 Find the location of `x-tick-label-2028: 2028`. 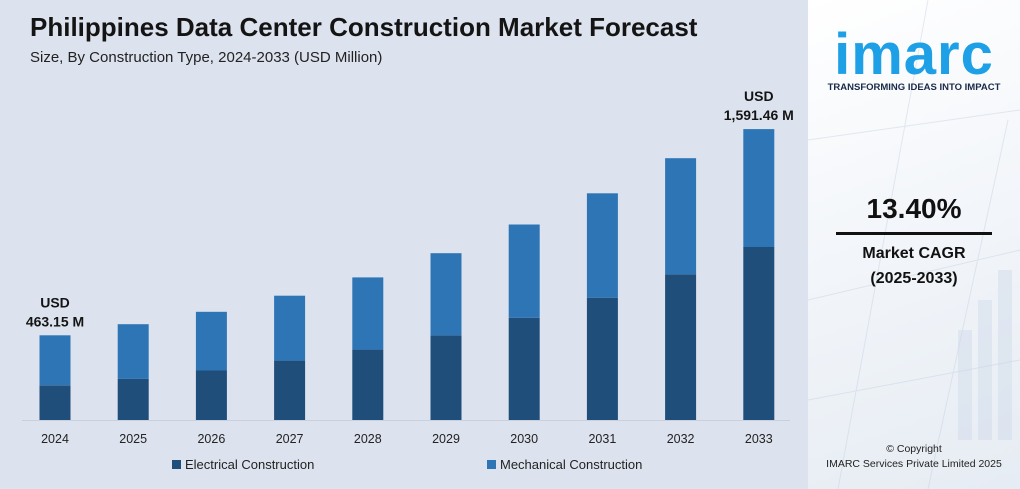

x-tick-label-2028: 2028 is located at coordinates (368, 439).